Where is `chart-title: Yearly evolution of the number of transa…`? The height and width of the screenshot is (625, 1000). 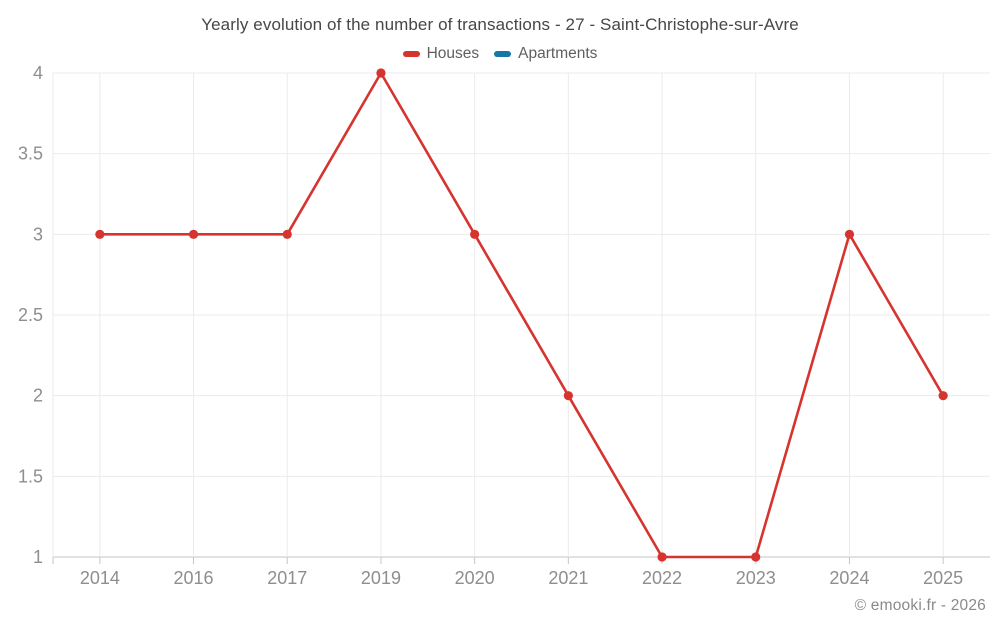
chart-title: Yearly evolution of the number of transa… is located at coordinates (500, 24).